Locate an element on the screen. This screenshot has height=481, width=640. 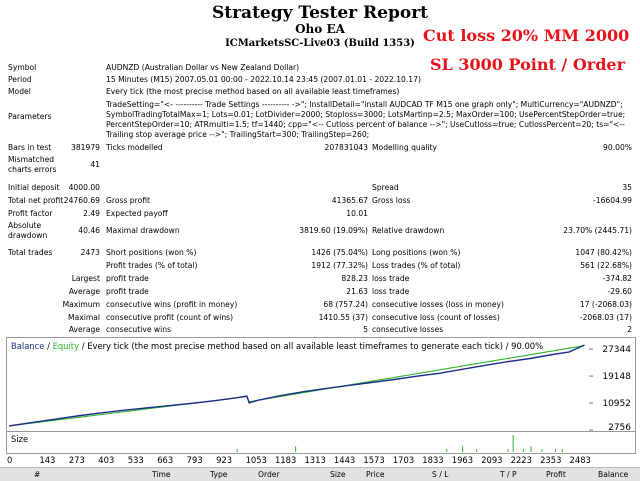
col-order: Order is located at coordinates (269, 474).